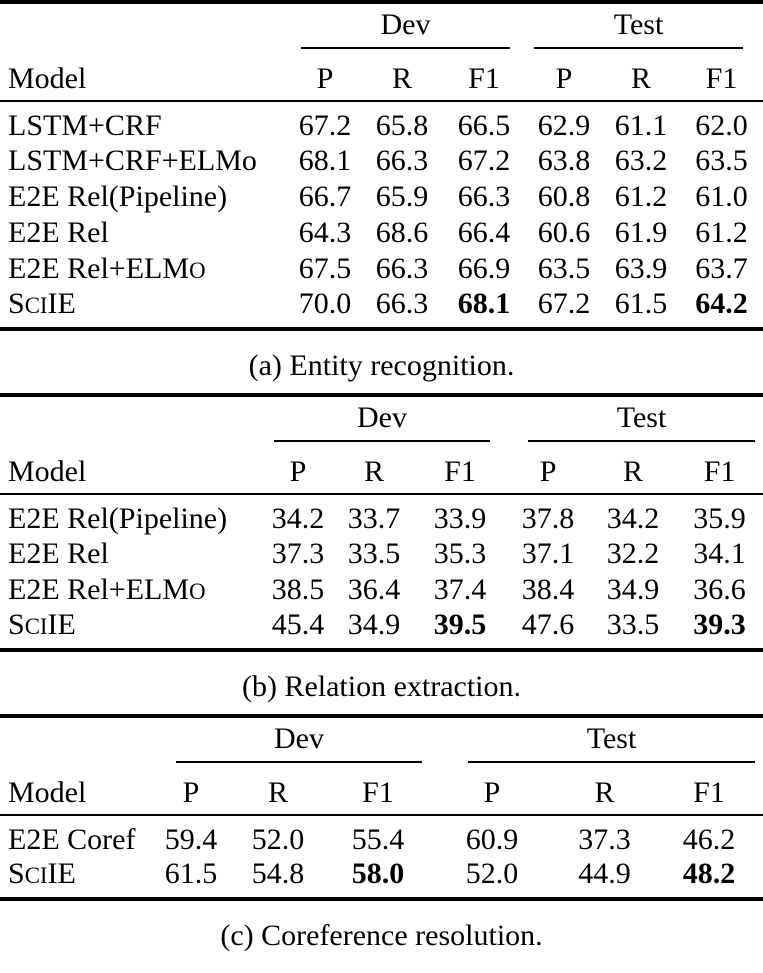  What do you see at coordinates (719, 518) in the screenshot?
I see `metric-cell: 35.9` at bounding box center [719, 518].